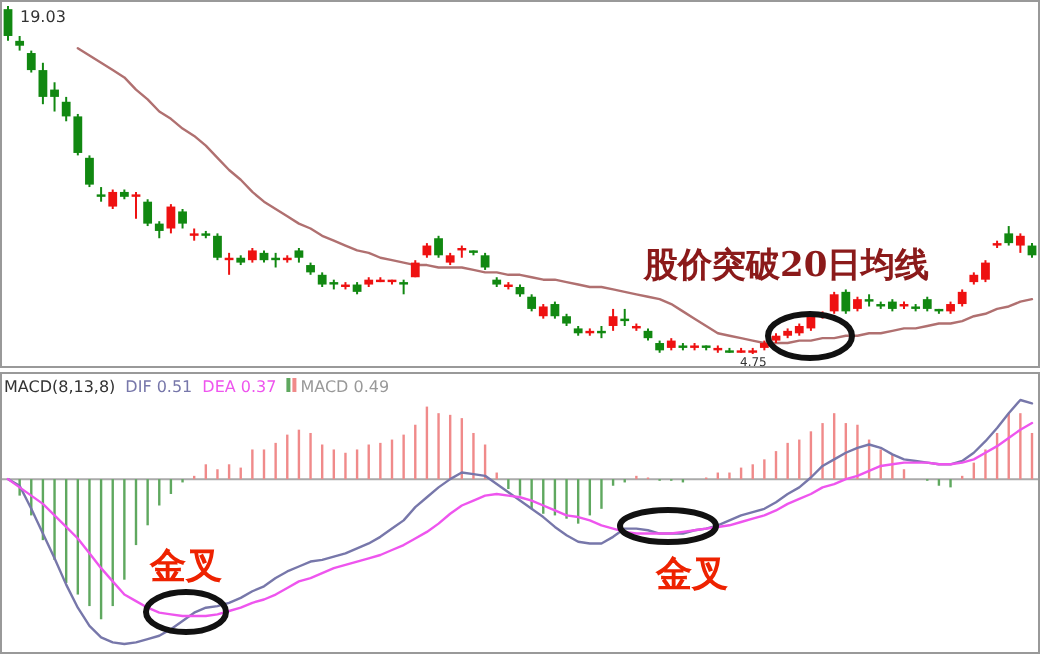 The height and width of the screenshot is (656, 1040). Describe the element at coordinates (257, 387) in the screenshot. I see `legend: DIF 0.51 DEA 0.37 MACD 0.49` at that location.